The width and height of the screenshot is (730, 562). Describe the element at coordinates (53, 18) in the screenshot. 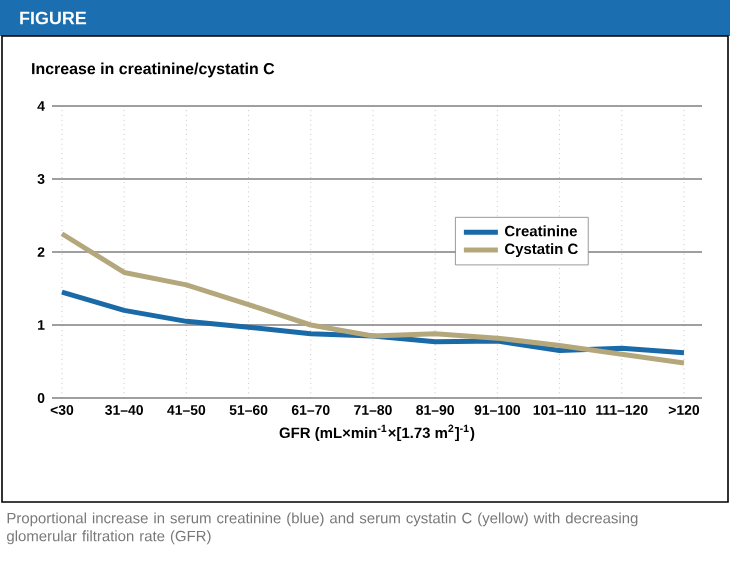

I see `text: FIGURE` at that location.